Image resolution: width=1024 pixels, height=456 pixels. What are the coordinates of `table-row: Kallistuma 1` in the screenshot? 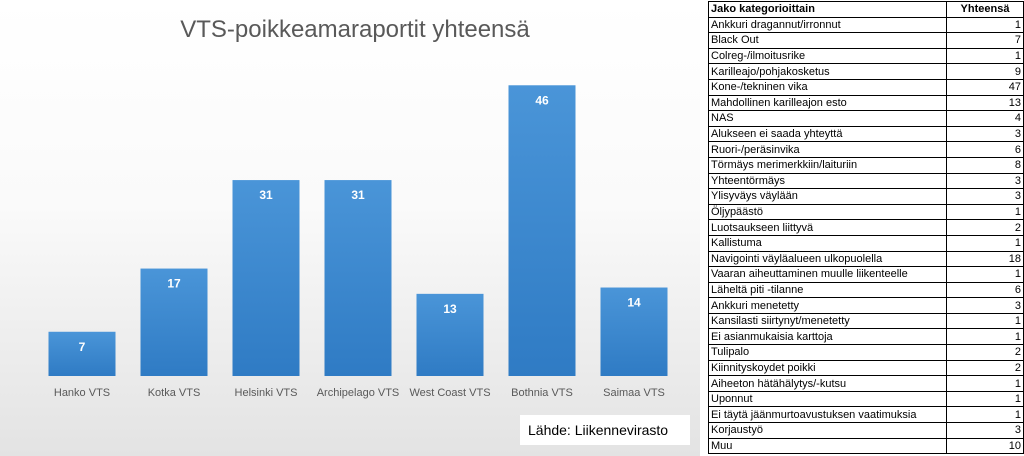 It's located at (866, 243).